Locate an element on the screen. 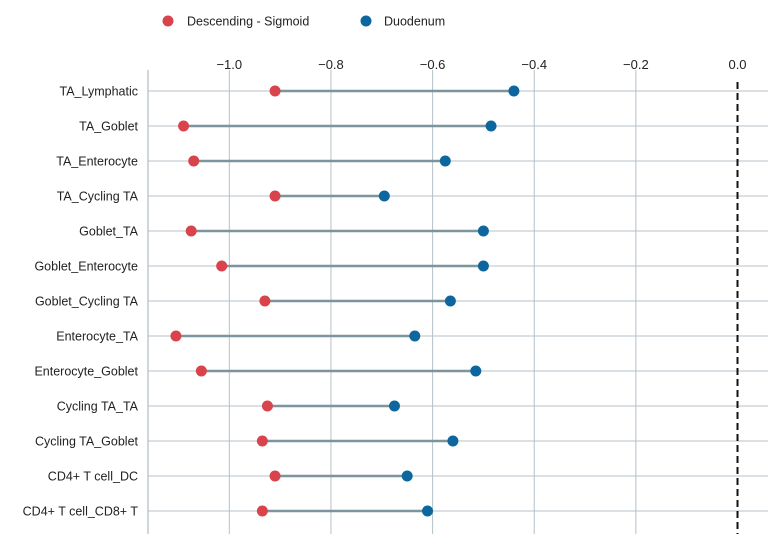 This screenshot has height=542, width=777. y-tick-label: TA_Enterocyte is located at coordinates (97, 162).